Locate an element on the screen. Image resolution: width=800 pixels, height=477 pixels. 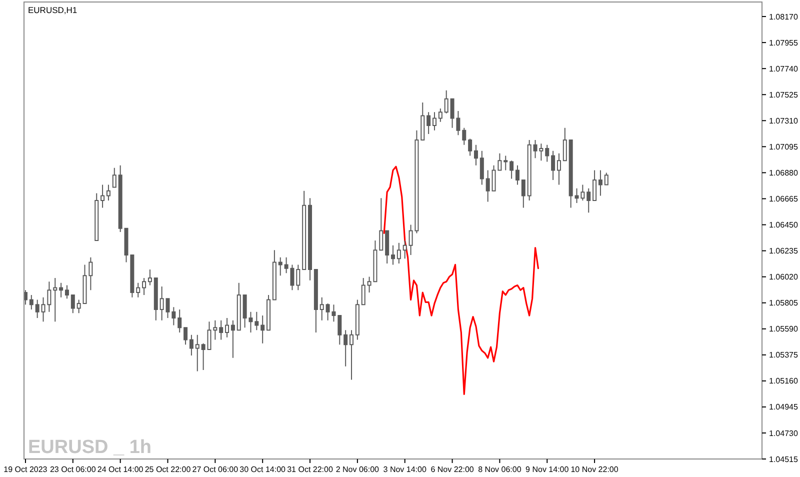
x-tick-label: 8 Nov 06:00 is located at coordinates (500, 469).